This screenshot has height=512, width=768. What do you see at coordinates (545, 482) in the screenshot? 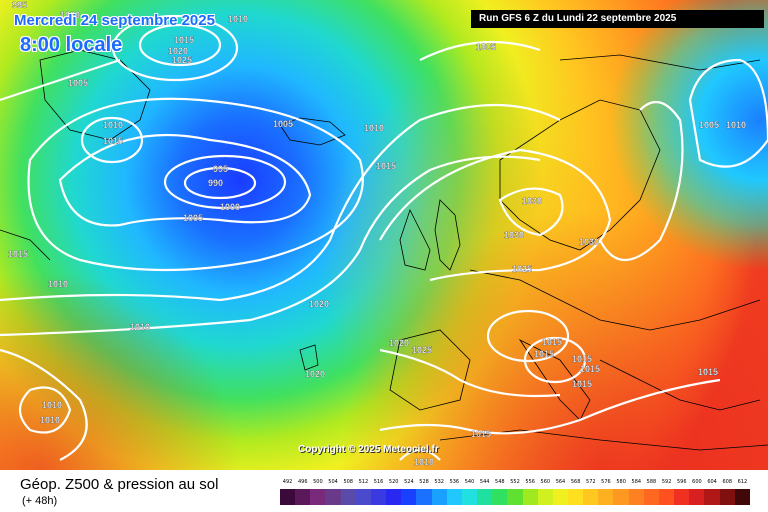
I see `scale-tick-label: 560` at bounding box center [545, 482].